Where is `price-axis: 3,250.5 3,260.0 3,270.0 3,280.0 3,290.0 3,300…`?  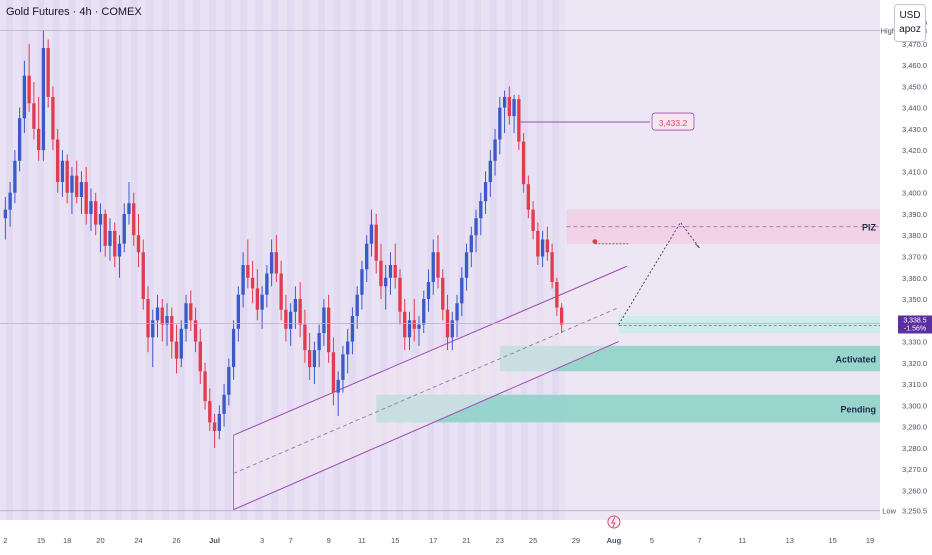
price-axis: 3,250.5 3,260.0 3,270.0 3,280.0 3,290.0 3,300… is located at coordinates (906, 267).